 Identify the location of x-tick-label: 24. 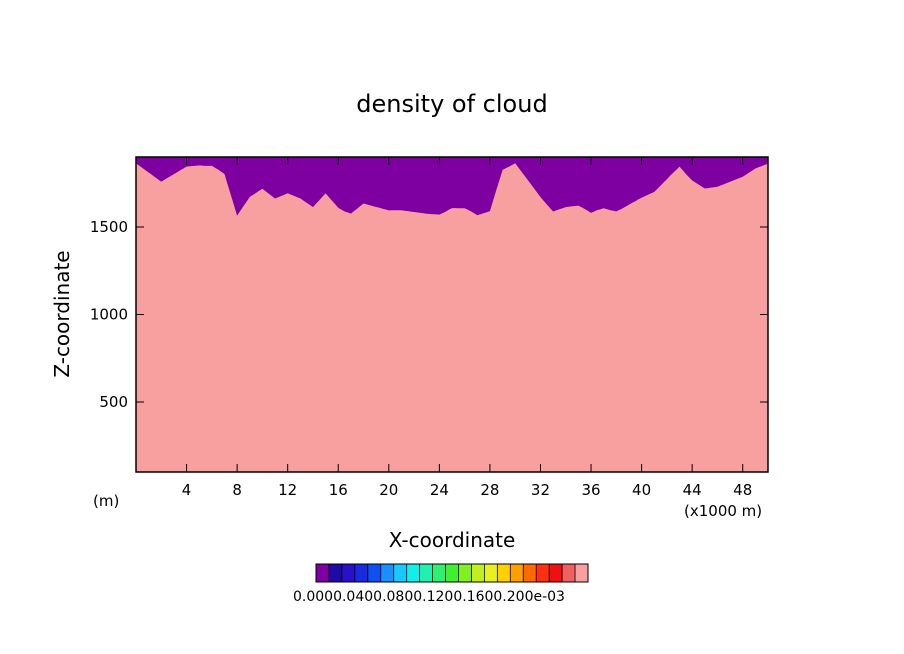
(439, 490).